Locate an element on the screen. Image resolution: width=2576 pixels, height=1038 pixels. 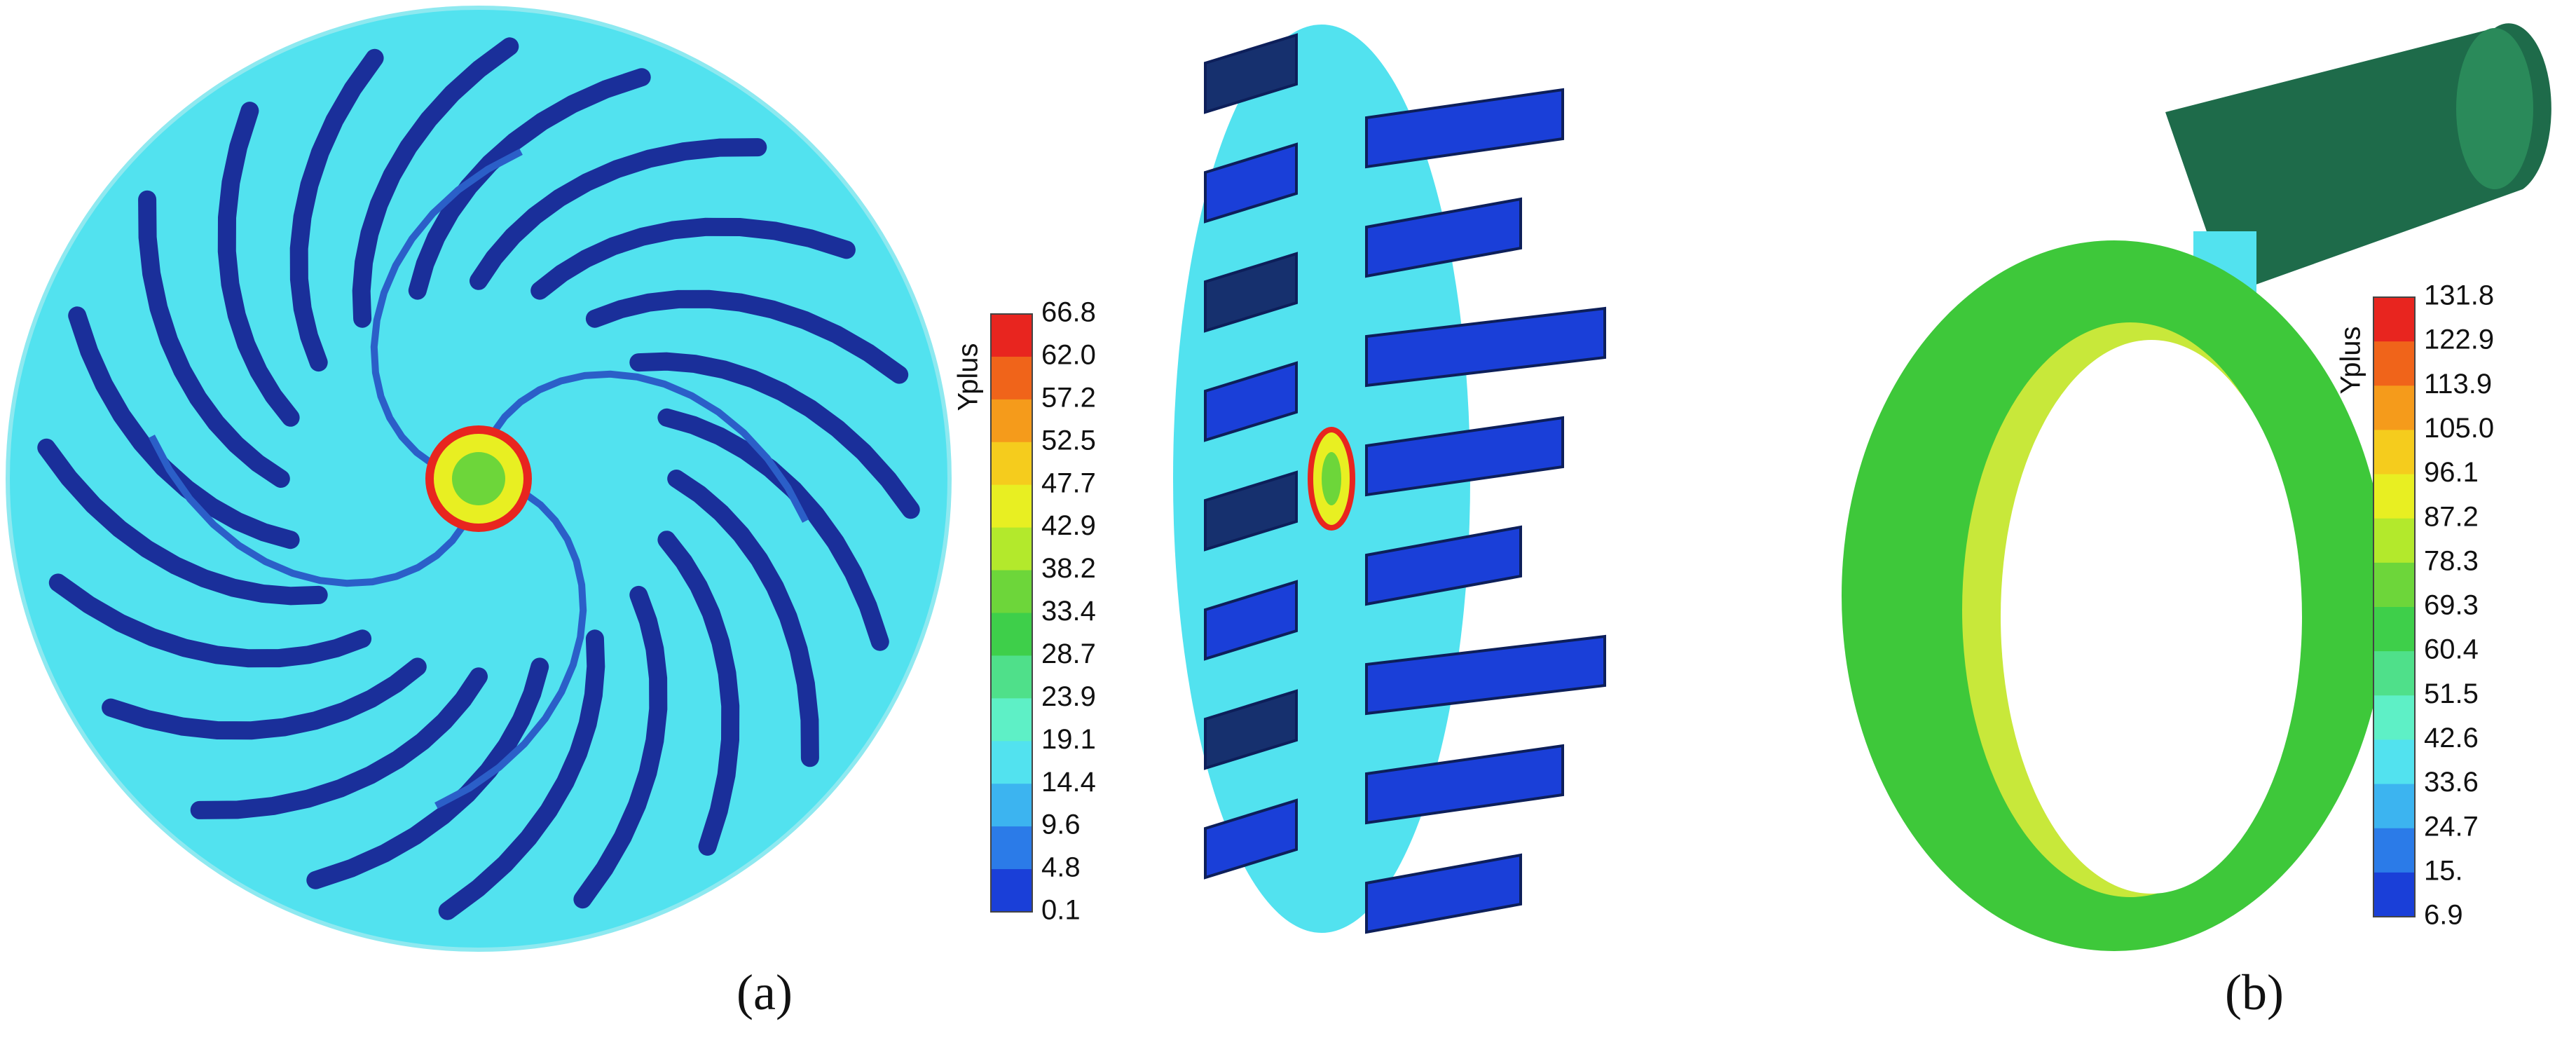
colorbar-label: 66.8 is located at coordinates (1068, 312).